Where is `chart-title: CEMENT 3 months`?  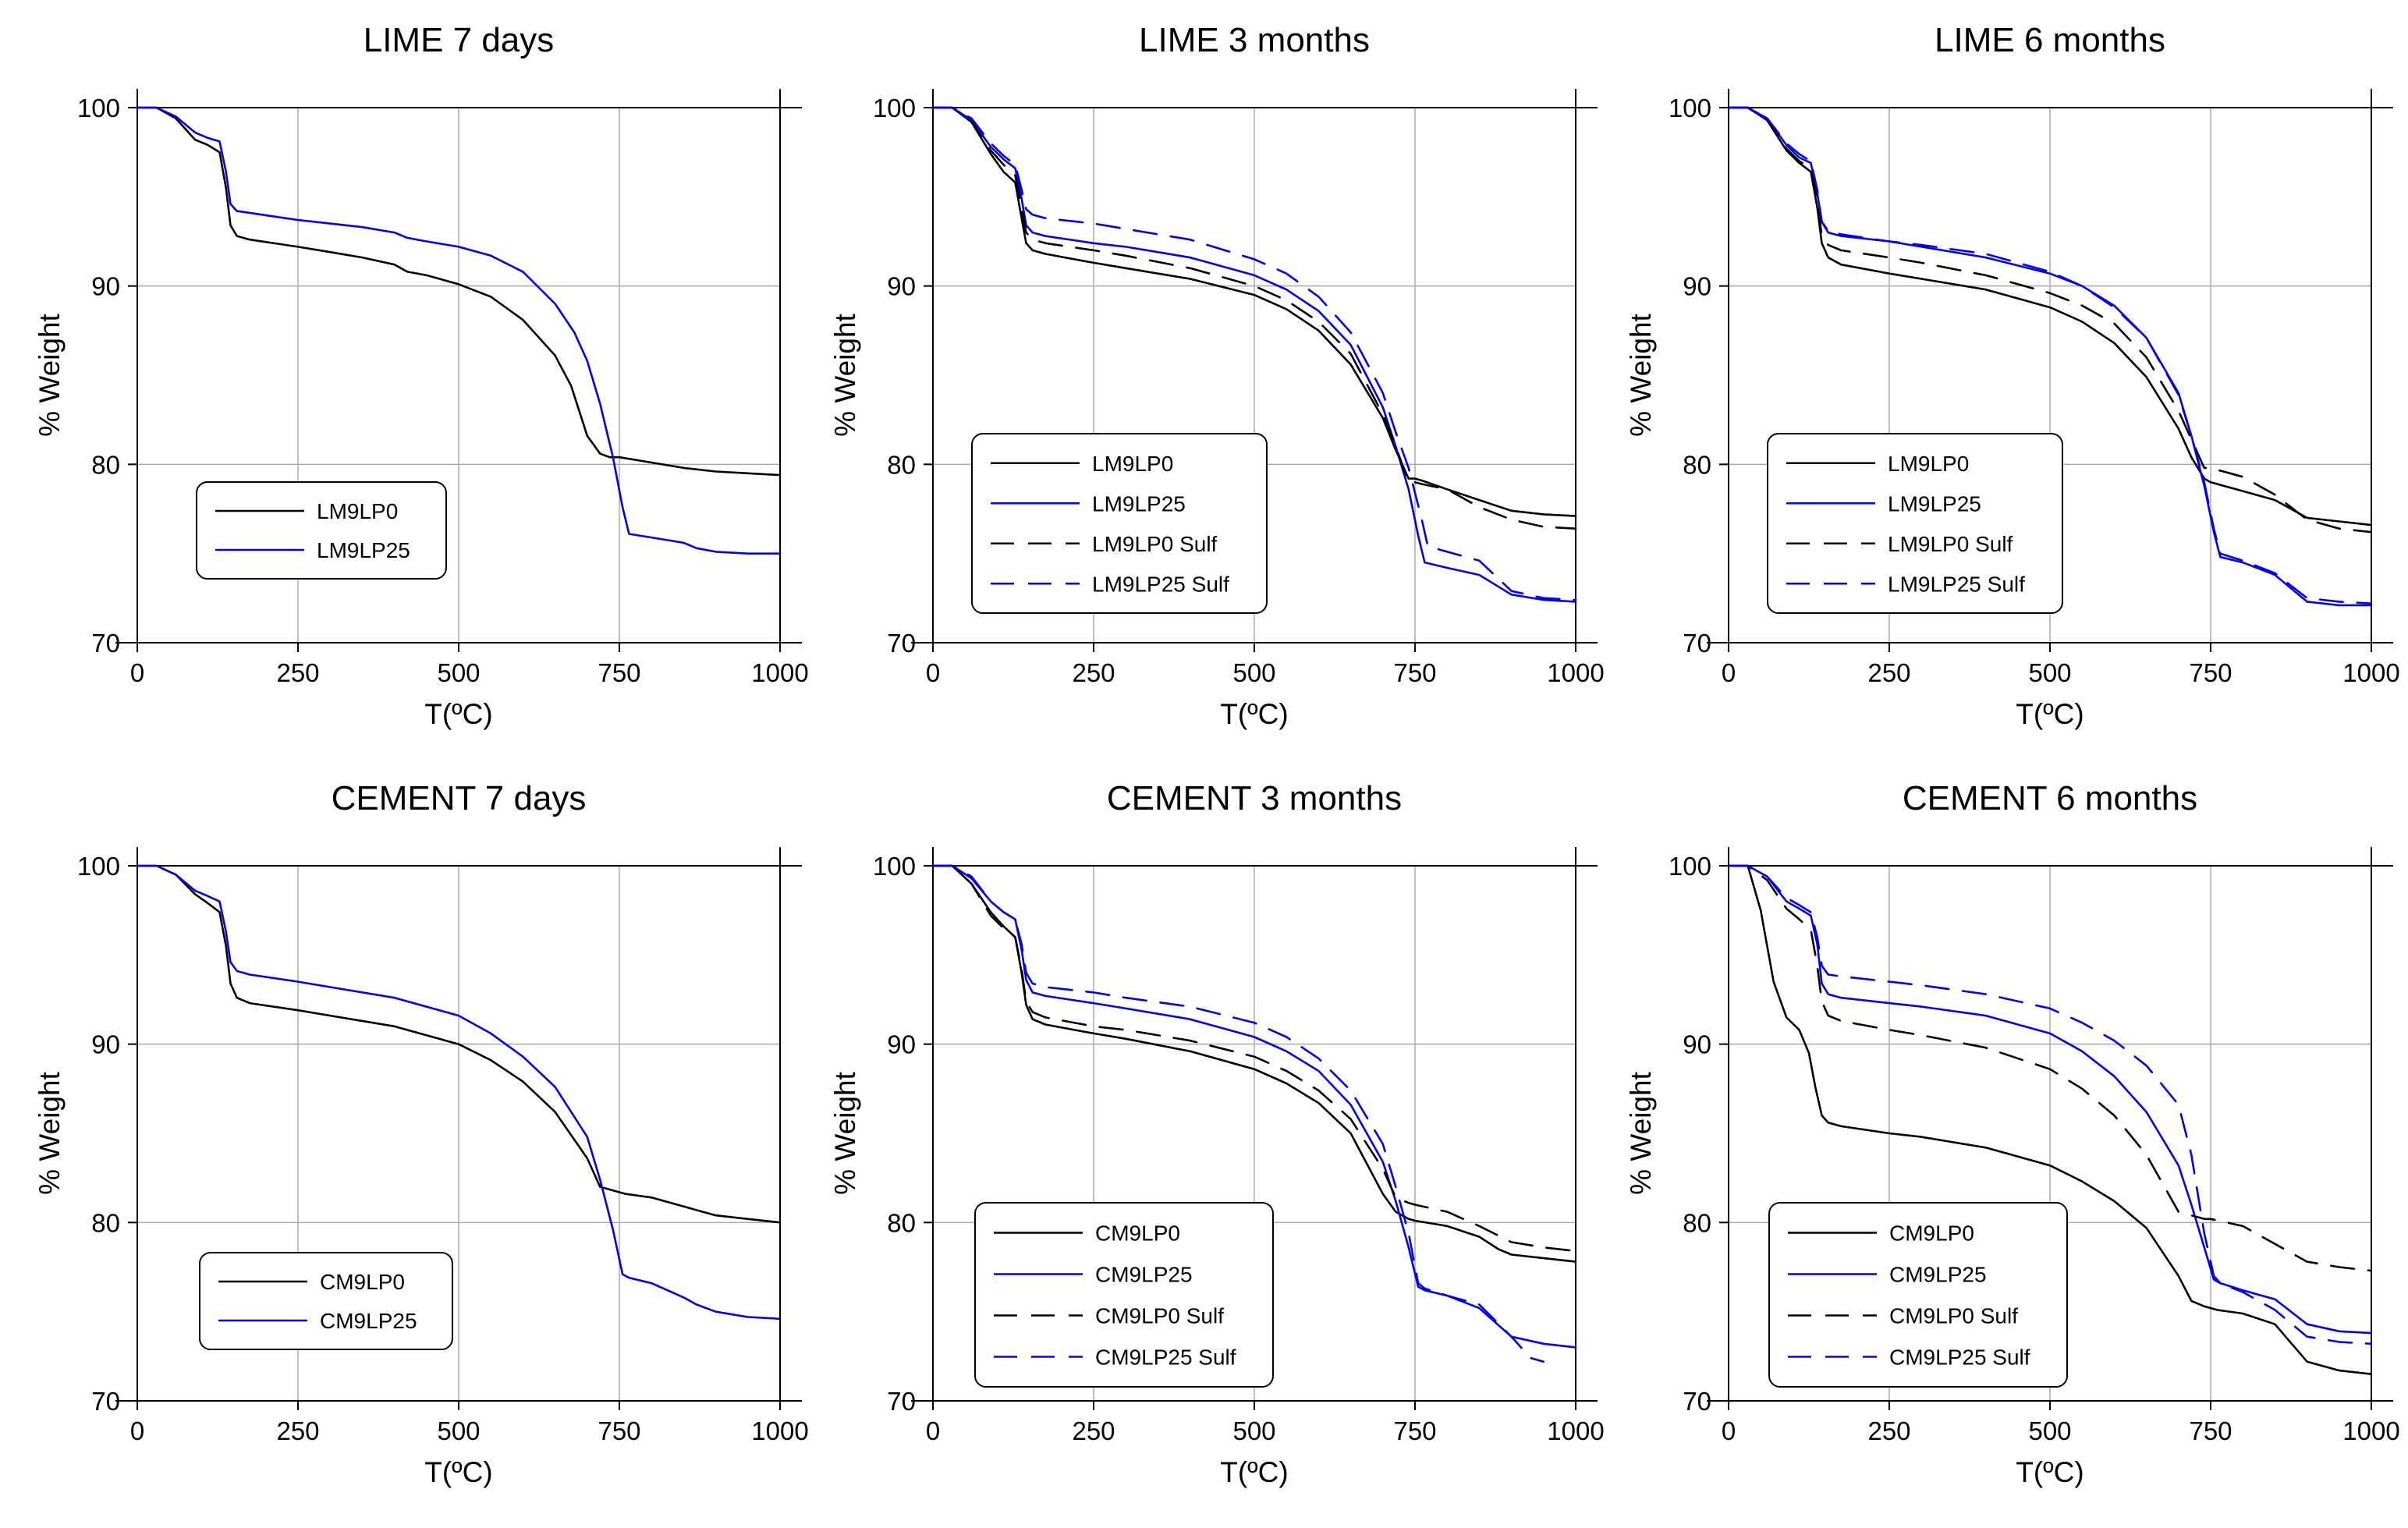 chart-title: CEMENT 3 months is located at coordinates (1255, 798).